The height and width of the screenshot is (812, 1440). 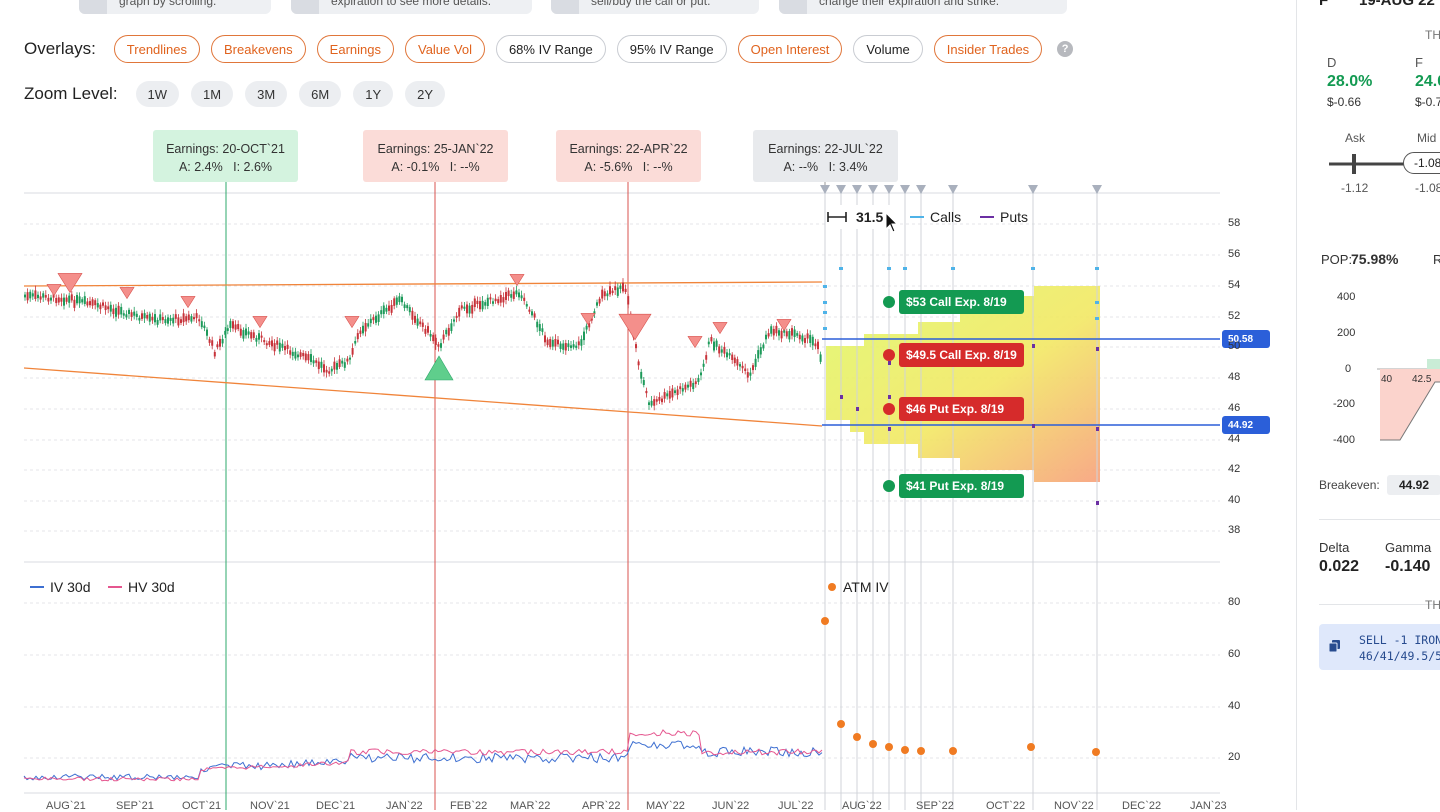 I want to click on vol-axis-label: 80, so click(x=1234, y=602).